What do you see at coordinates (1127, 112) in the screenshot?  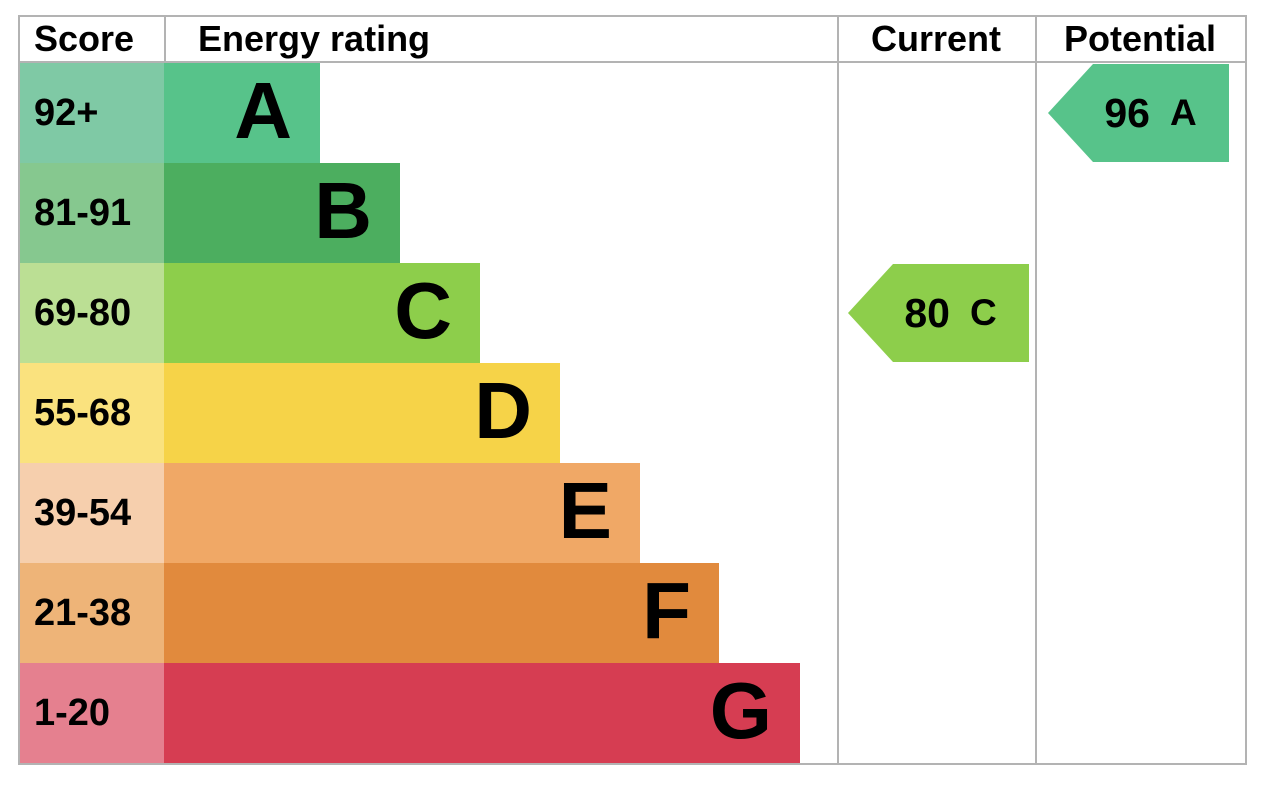 I see `potential-score-value: 96` at bounding box center [1127, 112].